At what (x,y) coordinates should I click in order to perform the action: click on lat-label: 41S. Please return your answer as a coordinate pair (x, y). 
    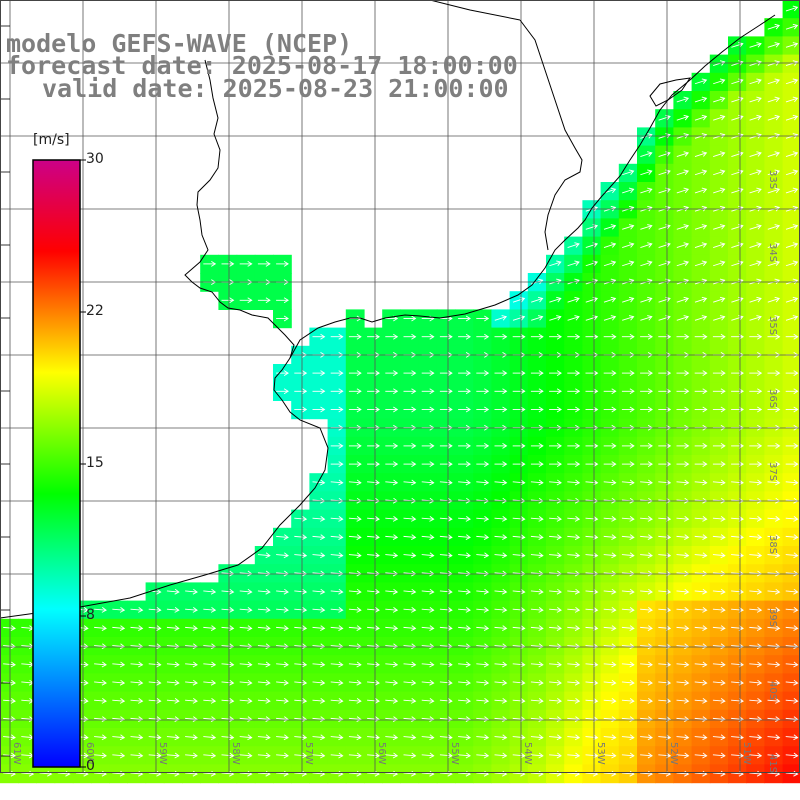
    Looking at the image, I should click on (772, 763).